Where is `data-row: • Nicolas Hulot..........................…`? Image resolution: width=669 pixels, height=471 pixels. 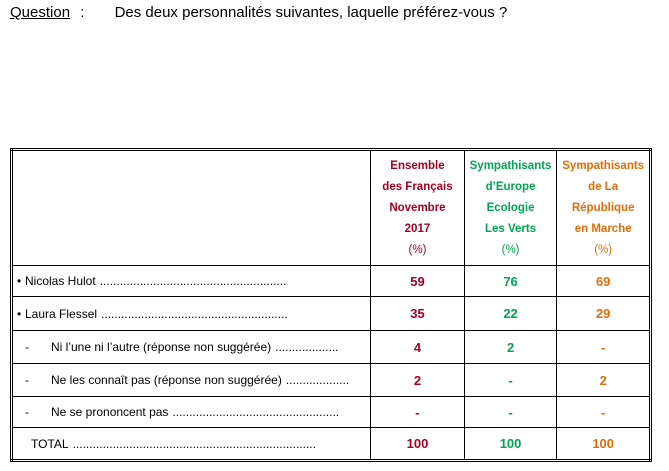
data-row: • Nicolas Hulot..........................… is located at coordinates (330, 281).